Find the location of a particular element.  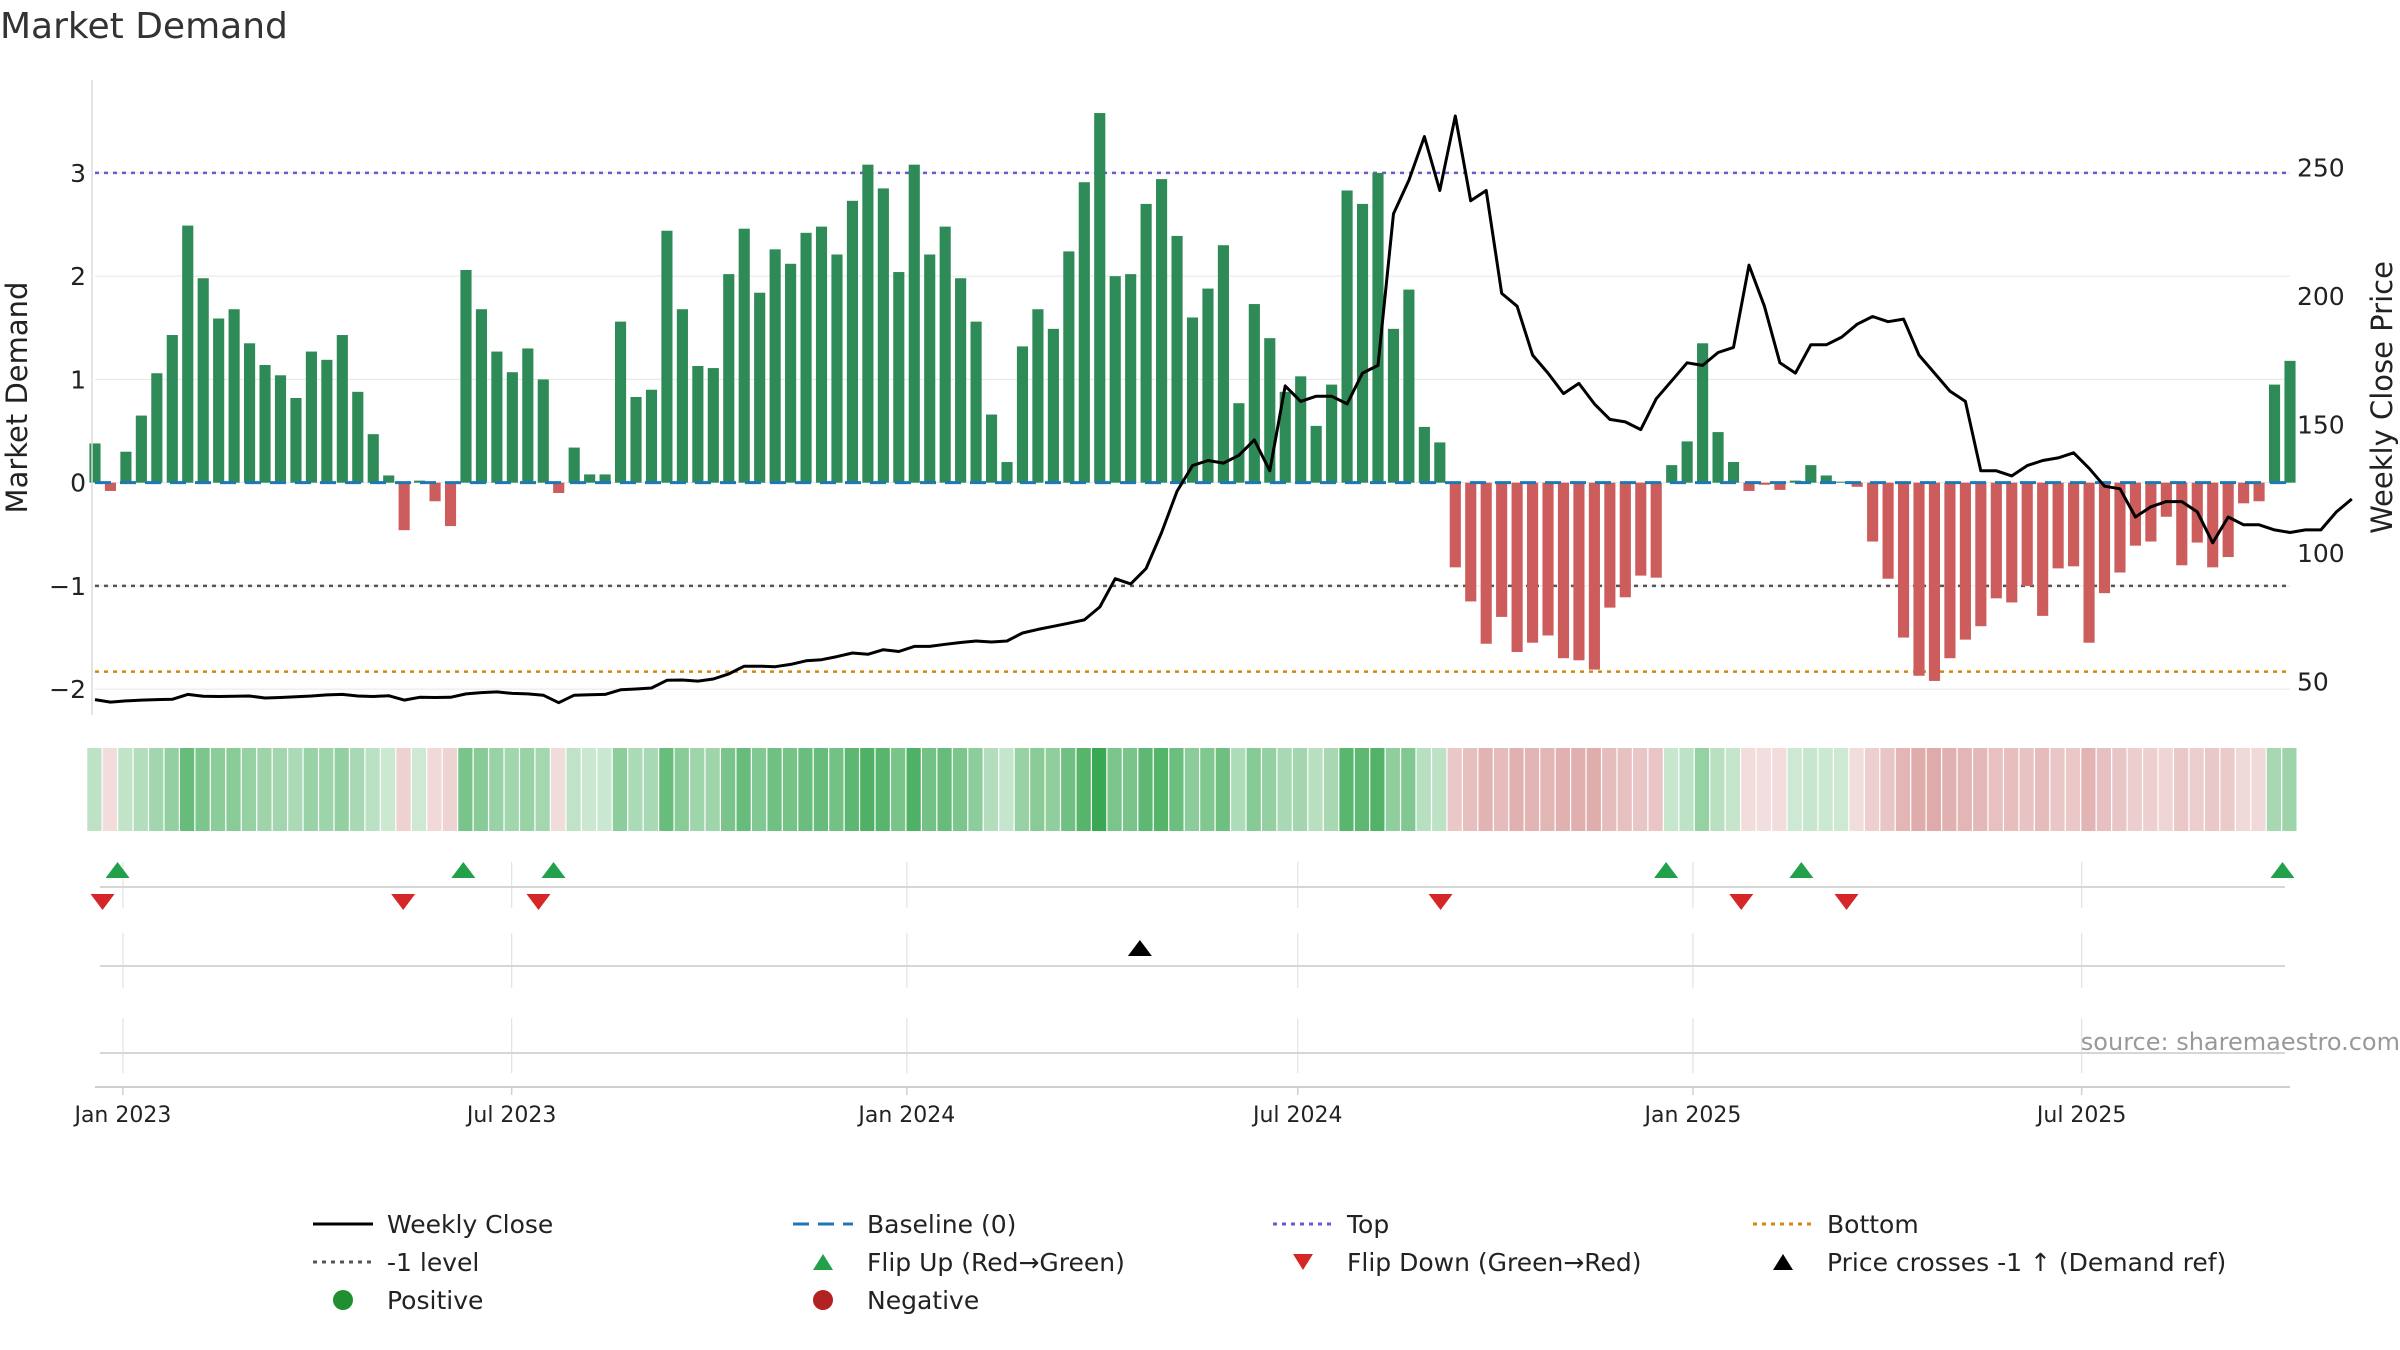

legend-label: Bottom is located at coordinates (1873, 1224).